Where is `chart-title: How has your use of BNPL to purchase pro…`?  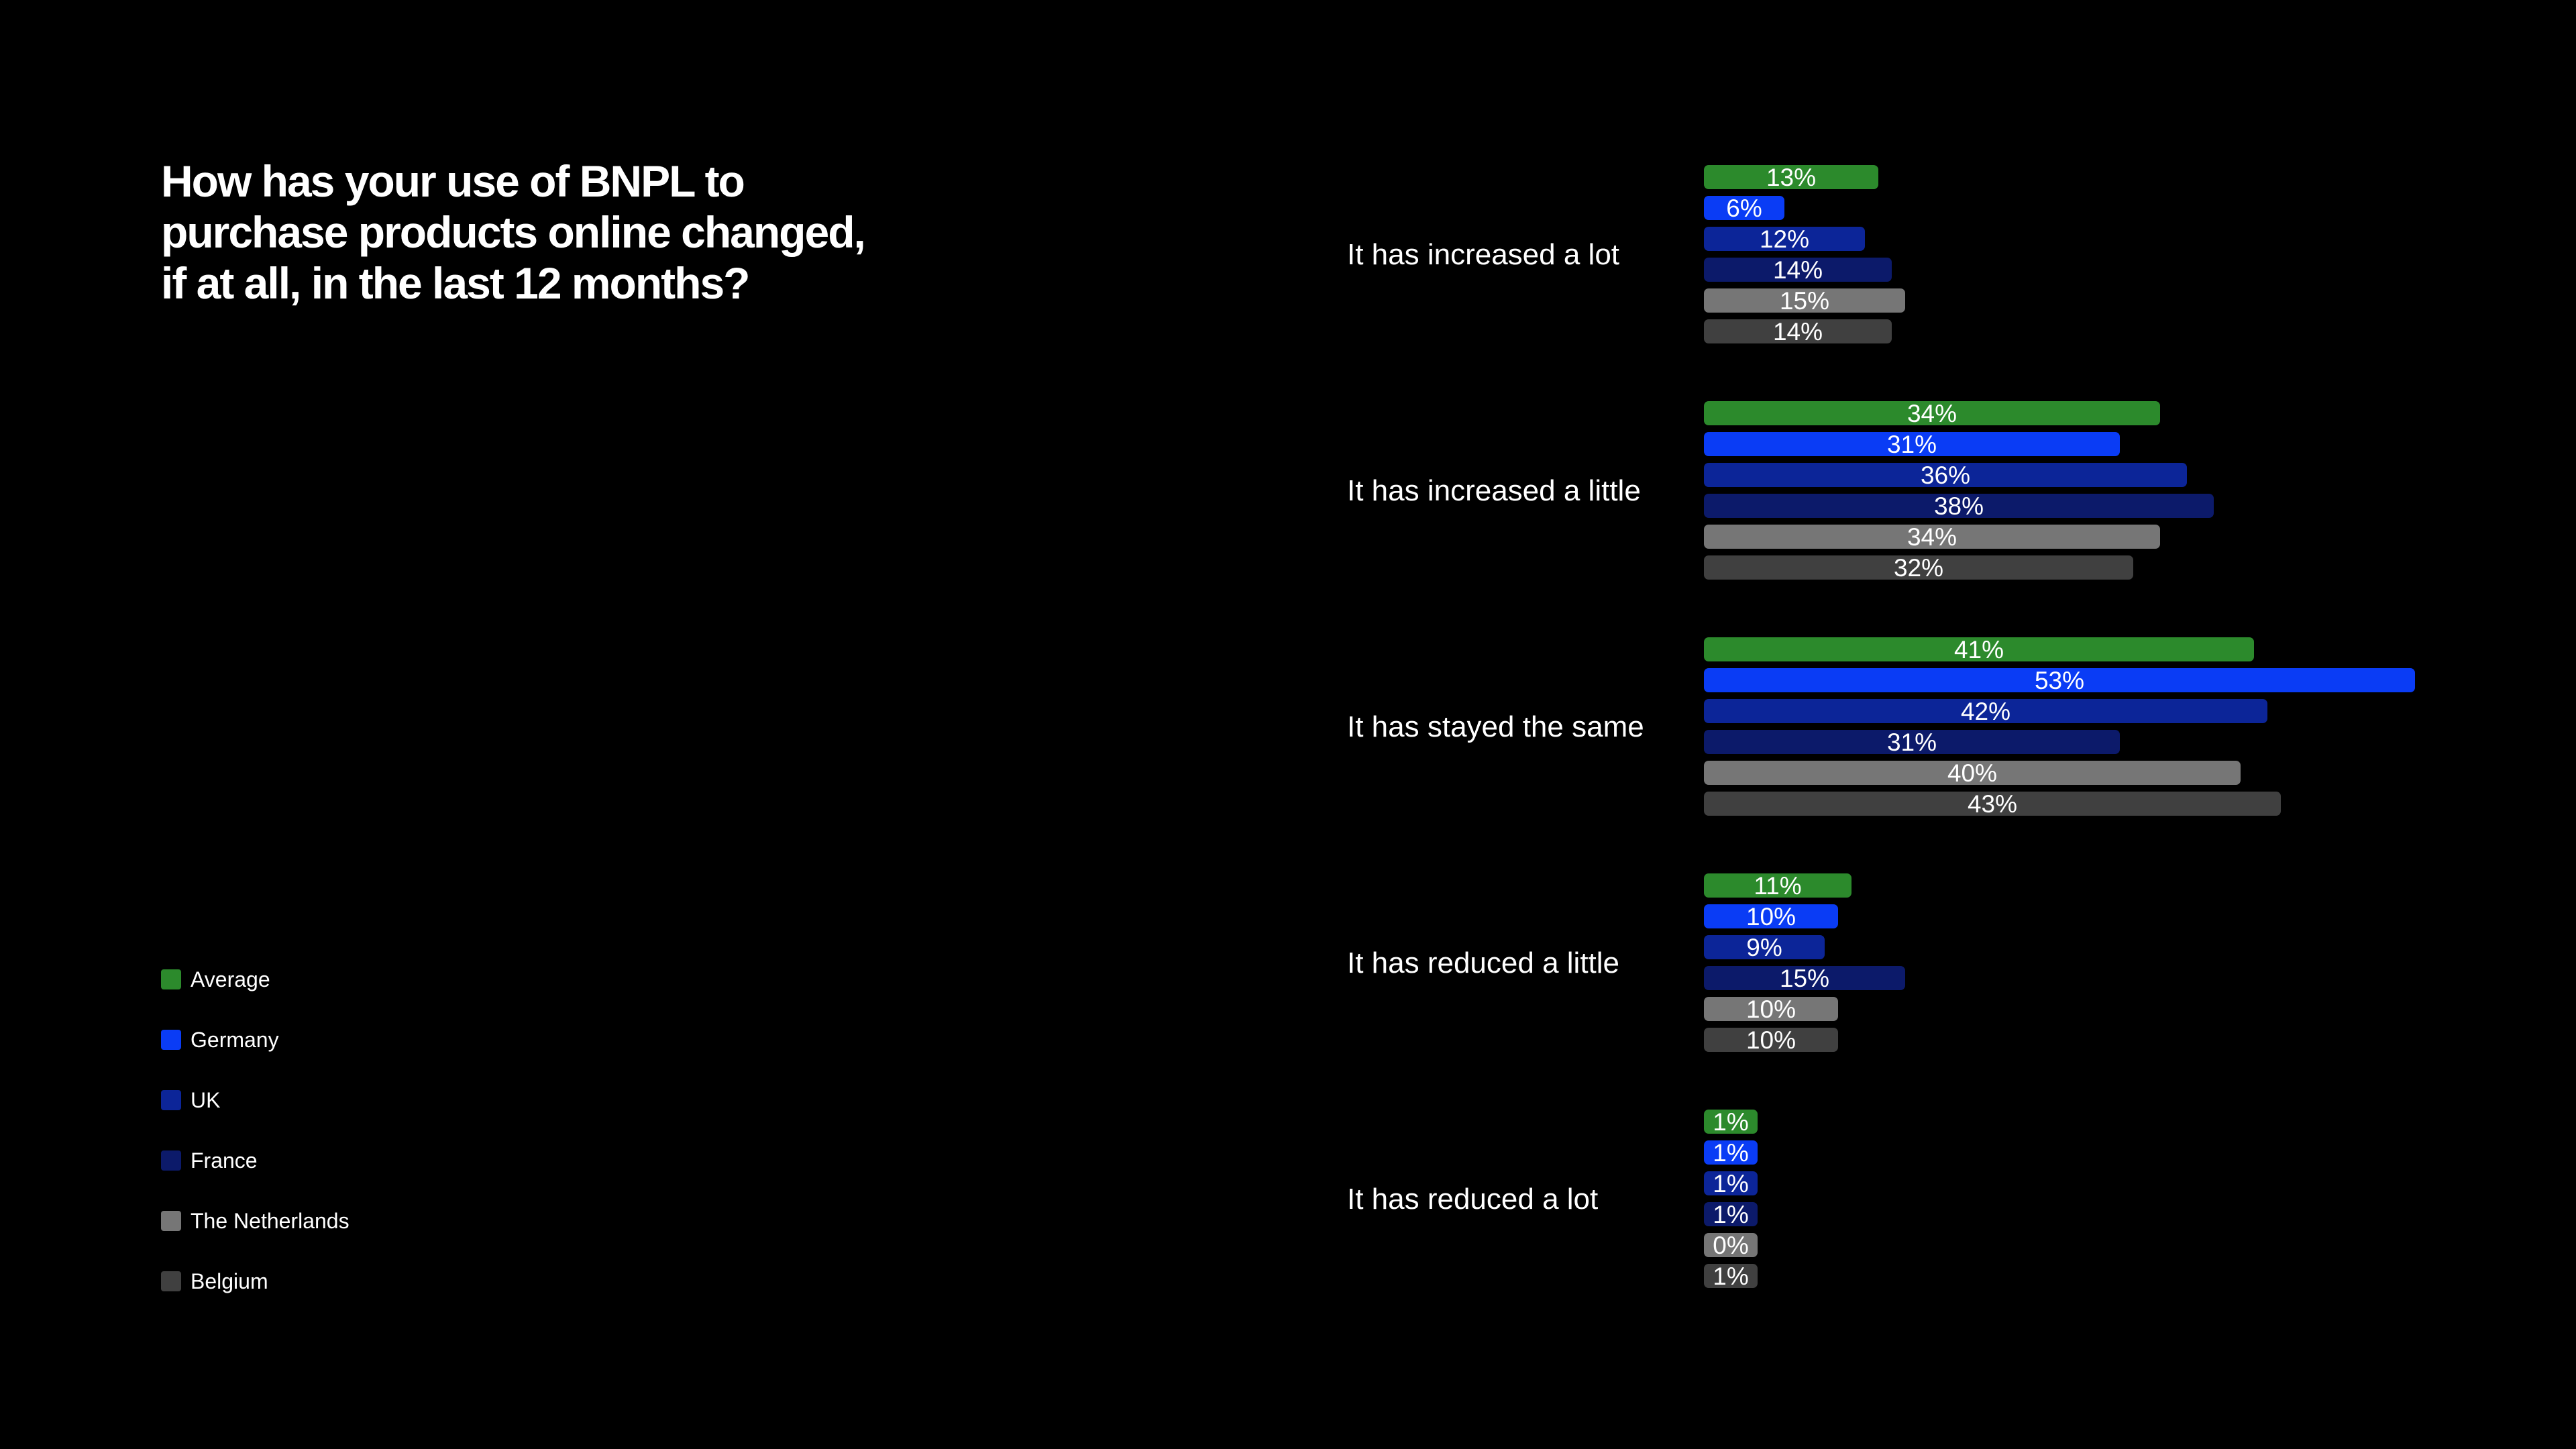 chart-title: How has your use of BNPL to purchase pro… is located at coordinates (513, 232).